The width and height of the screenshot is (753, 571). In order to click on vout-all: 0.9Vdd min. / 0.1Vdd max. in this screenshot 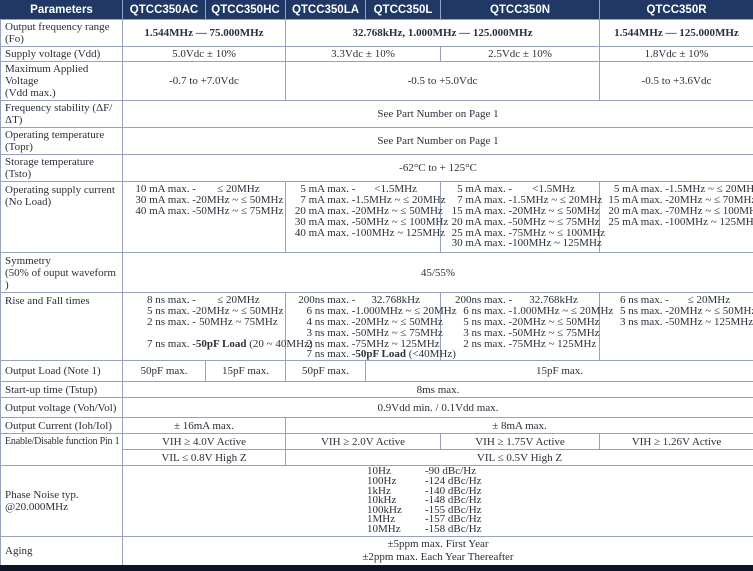, I will do `click(438, 408)`.